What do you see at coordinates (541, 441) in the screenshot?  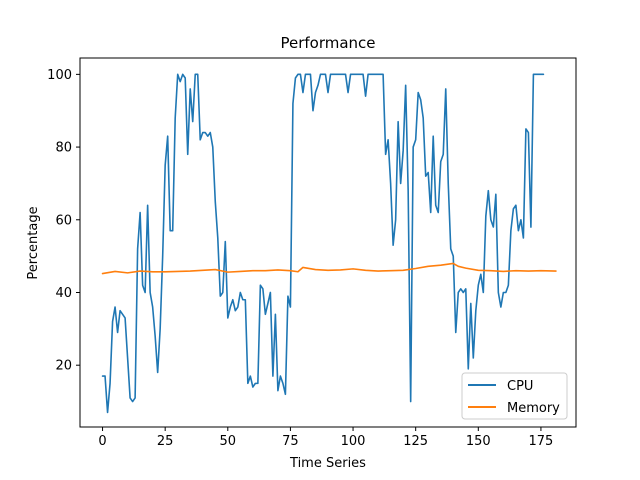 I see `x-tick-label: 175` at bounding box center [541, 441].